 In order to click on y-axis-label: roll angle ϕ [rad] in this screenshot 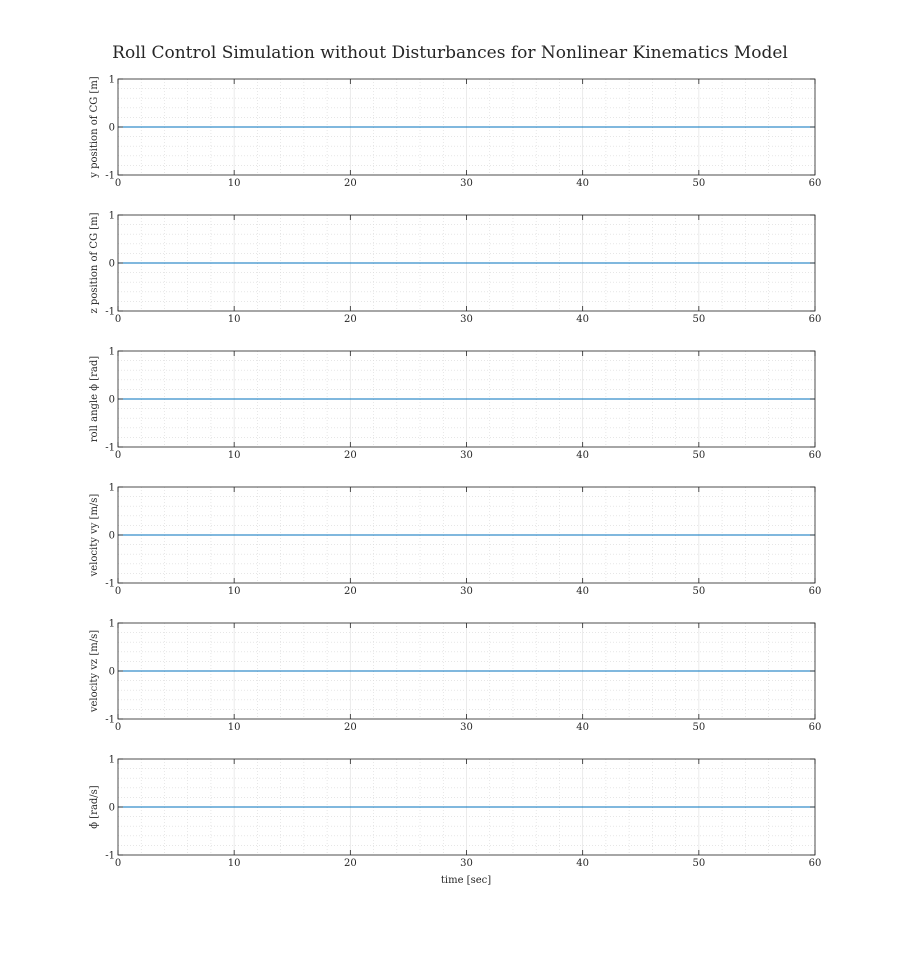, I will do `click(94, 399)`.